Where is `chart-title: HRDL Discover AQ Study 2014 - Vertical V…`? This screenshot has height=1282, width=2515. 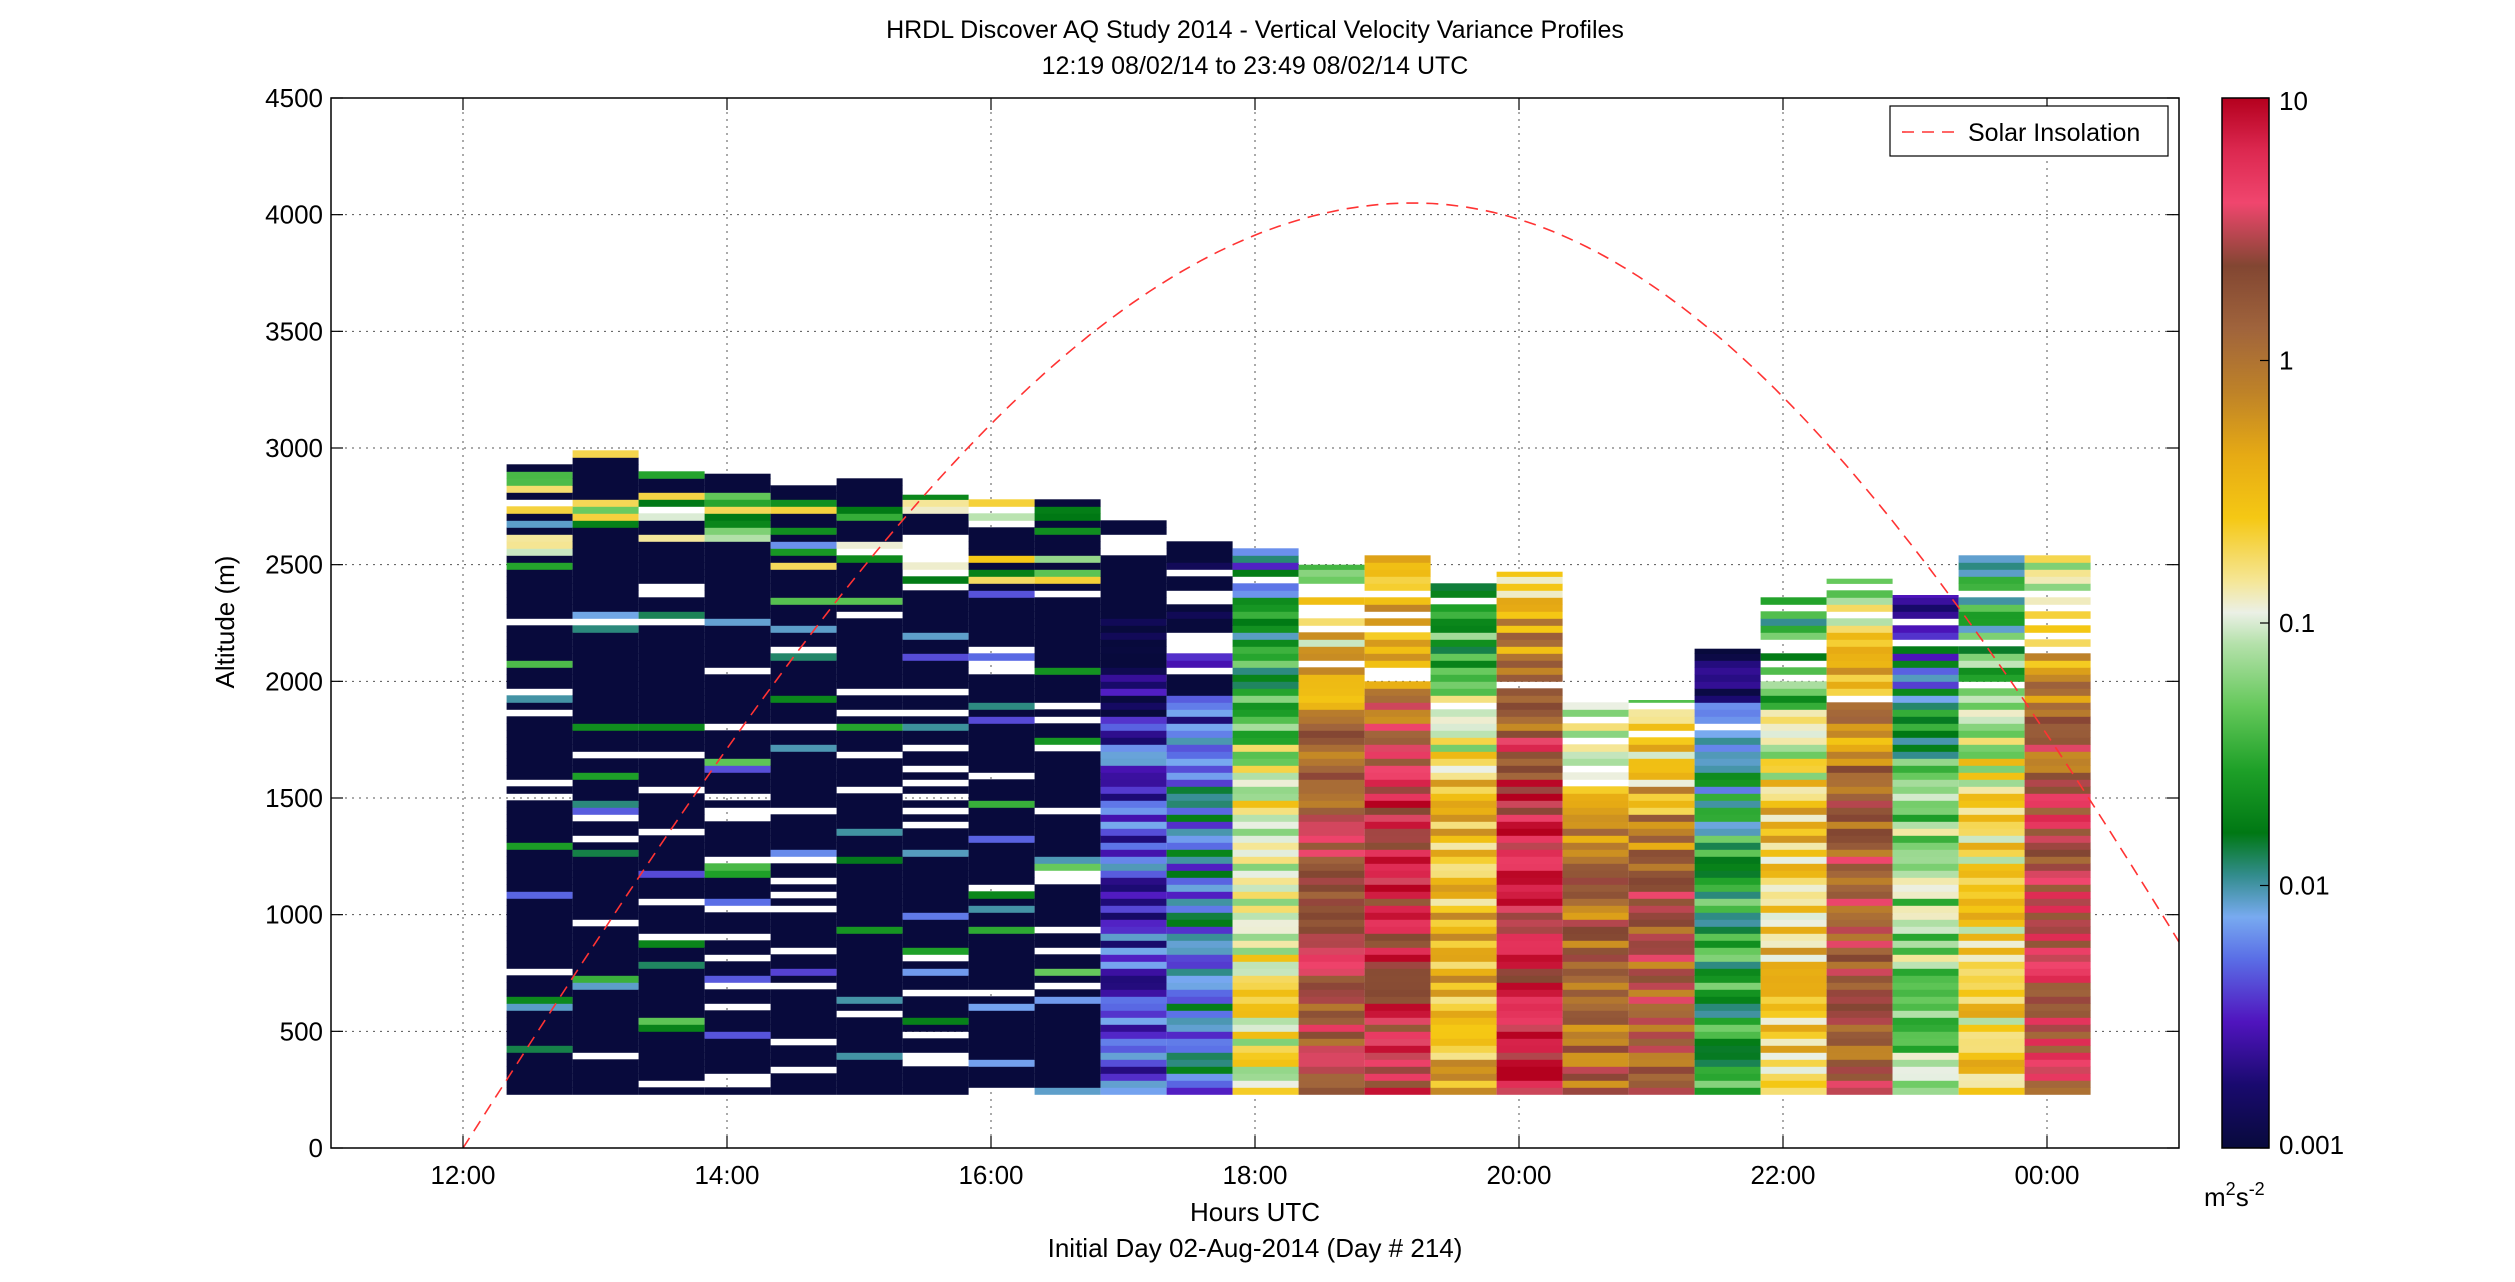 chart-title: HRDL Discover AQ Study 2014 - Vertical V… is located at coordinates (1255, 30).